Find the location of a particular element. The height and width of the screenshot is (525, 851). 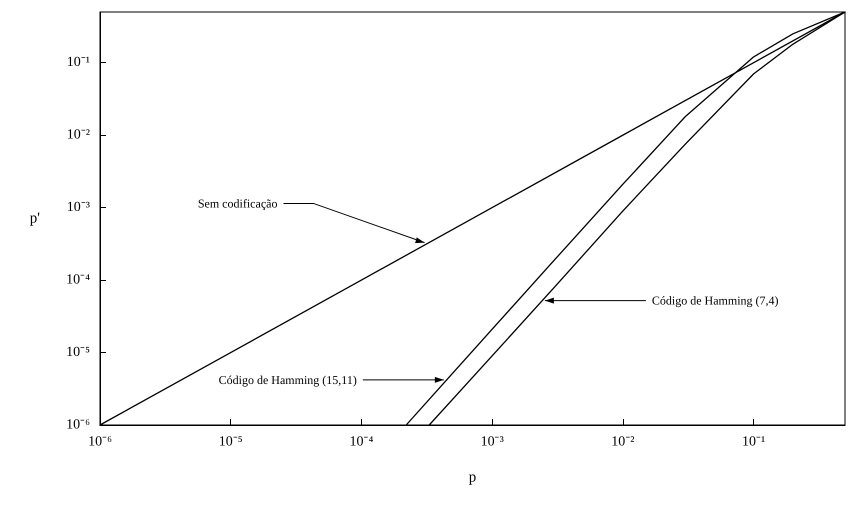

x-tick-label: 10⁻⁵ is located at coordinates (230, 442).